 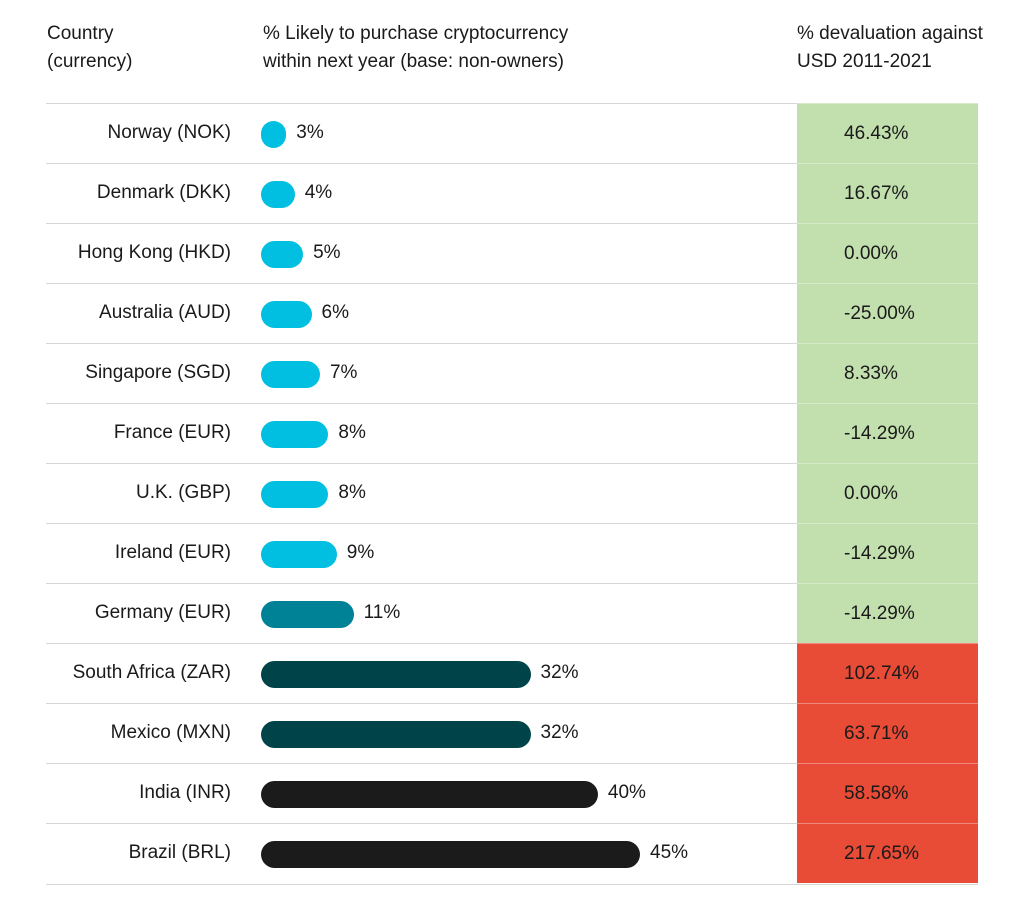 What do you see at coordinates (169, 132) in the screenshot?
I see `country-label: Norway (NOK)` at bounding box center [169, 132].